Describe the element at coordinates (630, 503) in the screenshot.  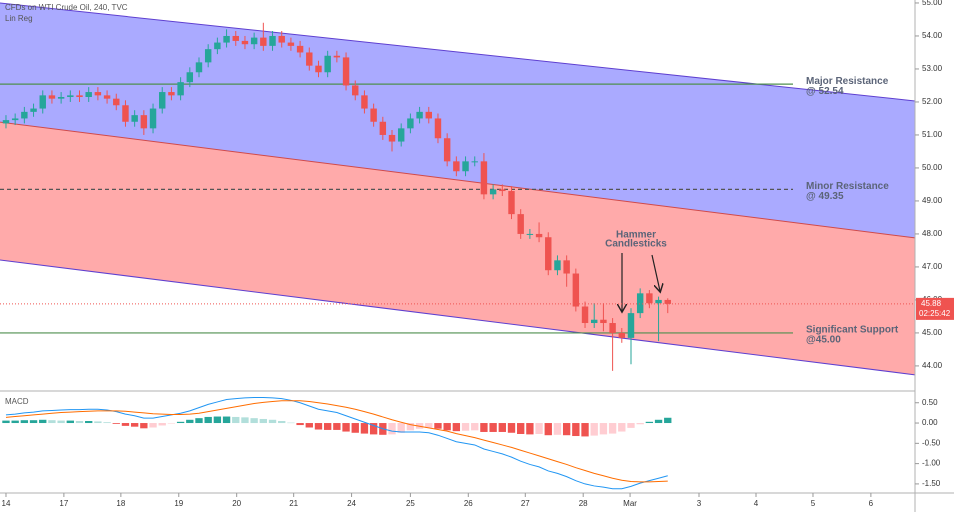
I see `x-tick-label: Mar` at that location.